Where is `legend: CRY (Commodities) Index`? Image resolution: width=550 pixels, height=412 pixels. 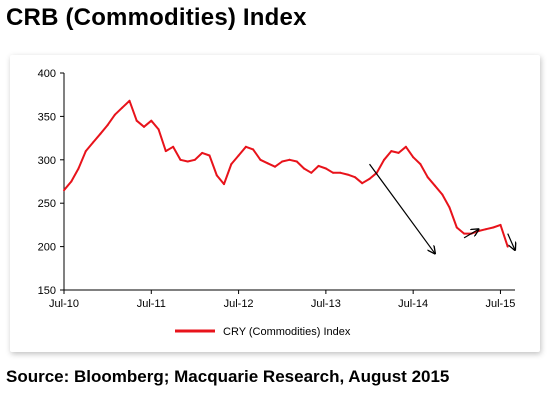
legend: CRY (Commodities) Index is located at coordinates (263, 332).